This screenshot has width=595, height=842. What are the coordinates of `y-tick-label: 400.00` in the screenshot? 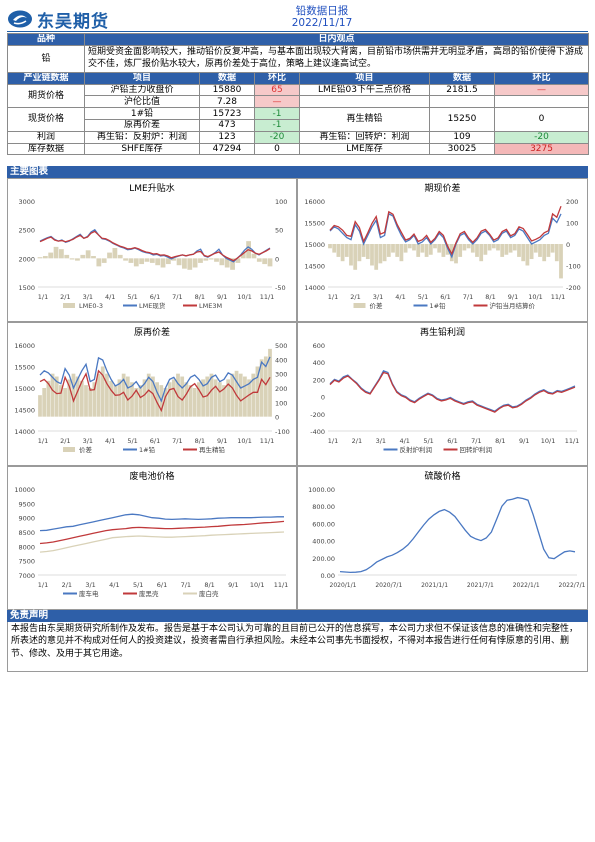 It's located at (323, 542).